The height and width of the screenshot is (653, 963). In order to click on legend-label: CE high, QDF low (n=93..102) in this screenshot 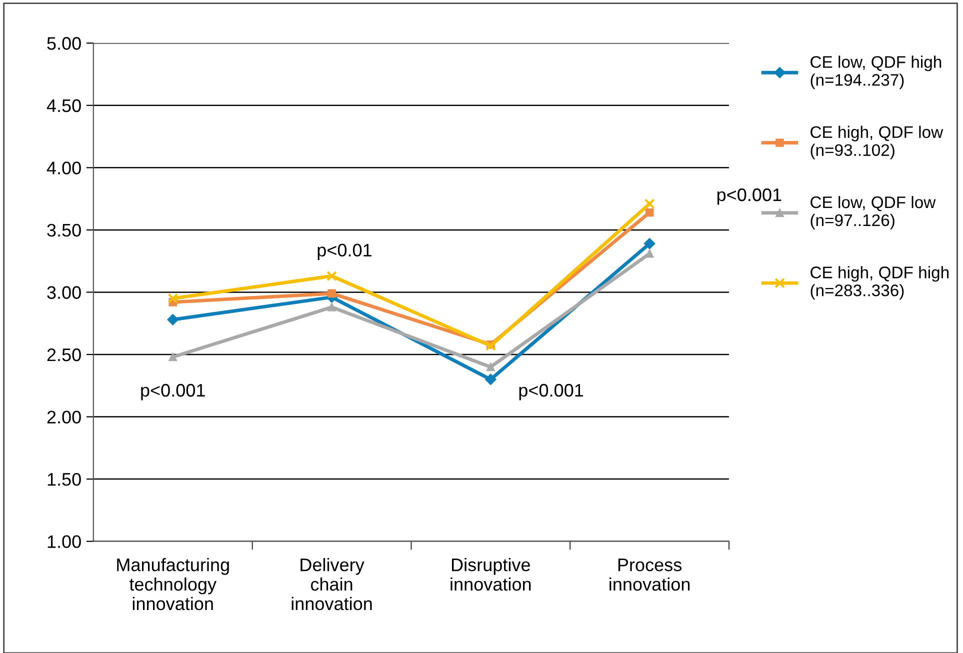, I will do `click(877, 143)`.